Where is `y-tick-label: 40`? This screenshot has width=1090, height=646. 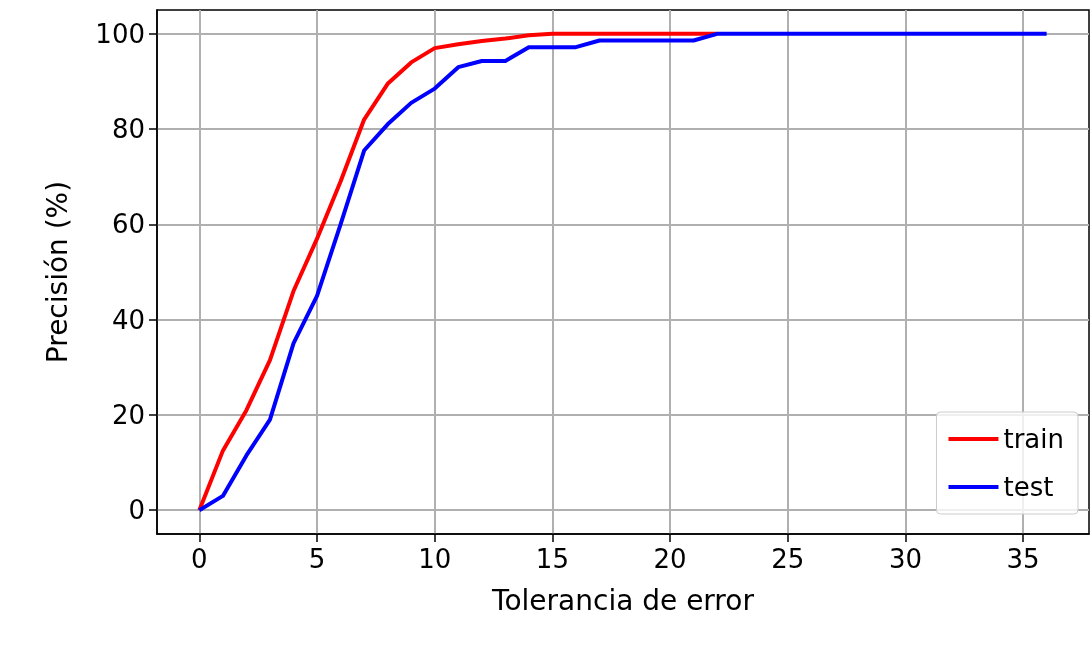
y-tick-label: 40 is located at coordinates (128, 319).